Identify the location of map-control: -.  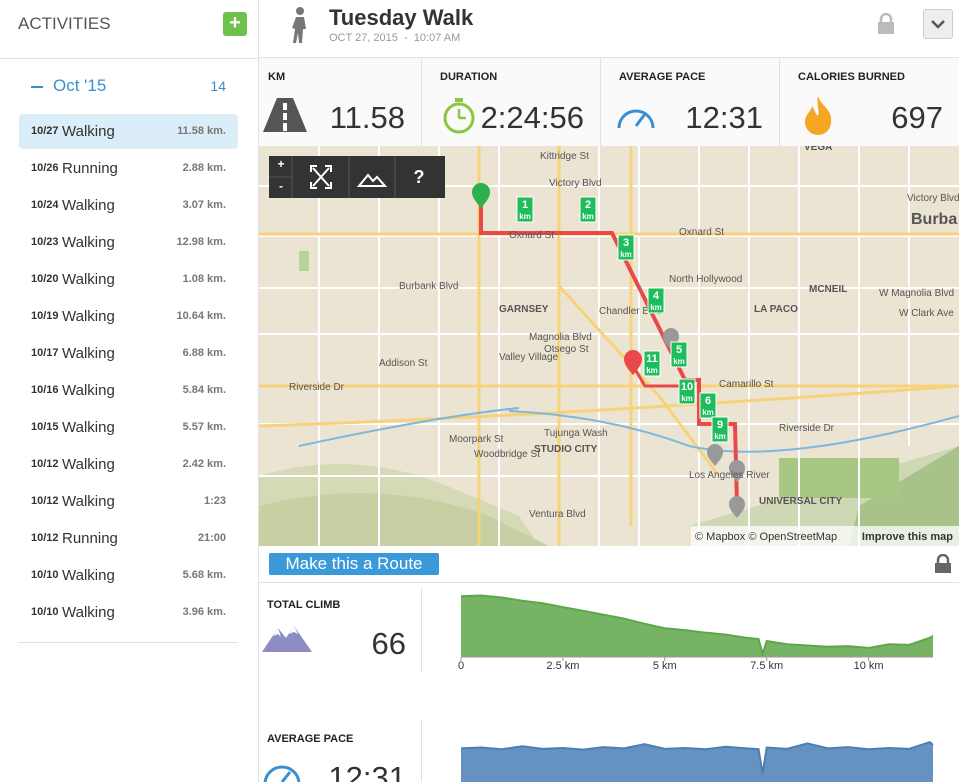
(281, 186).